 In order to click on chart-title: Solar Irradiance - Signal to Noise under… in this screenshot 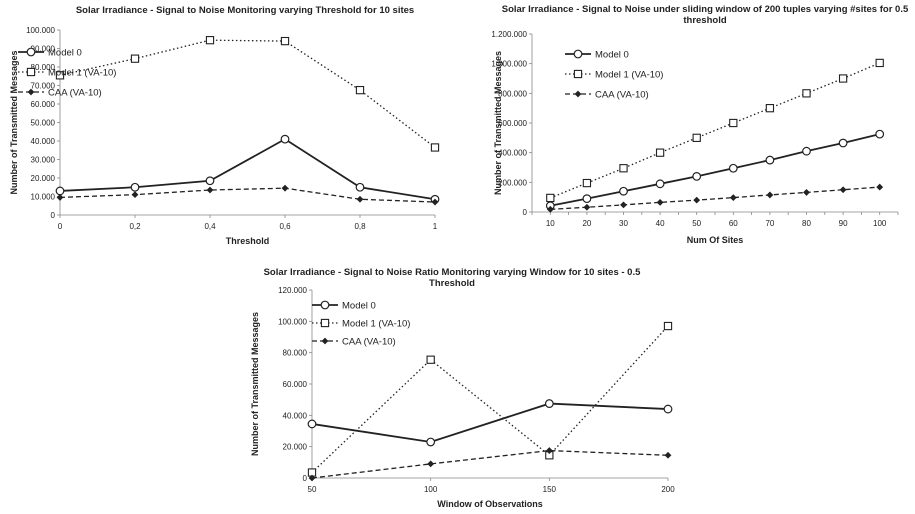, I will do `click(705, 9)`.